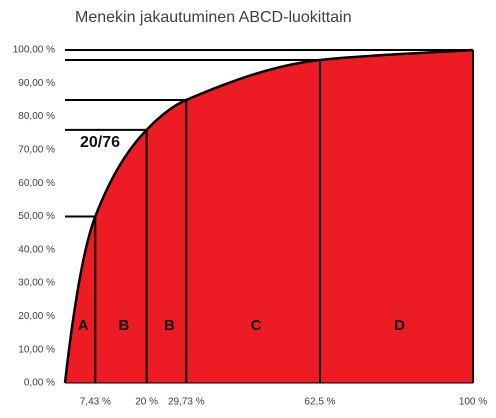  I want to click on y-tick-label: 30,00 %, so click(36, 283).